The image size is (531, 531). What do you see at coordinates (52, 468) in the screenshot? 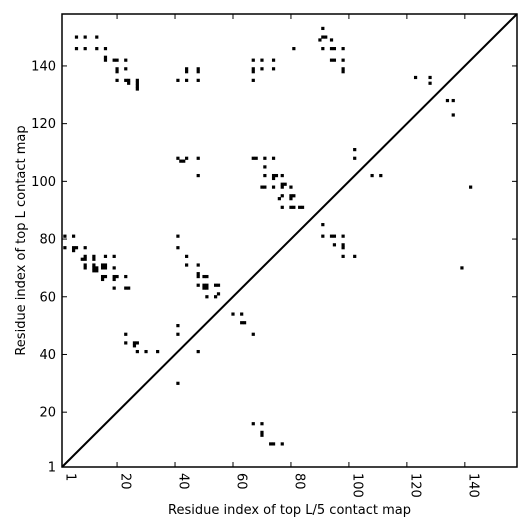
I see `y-tick-label-1: 1` at bounding box center [52, 468].